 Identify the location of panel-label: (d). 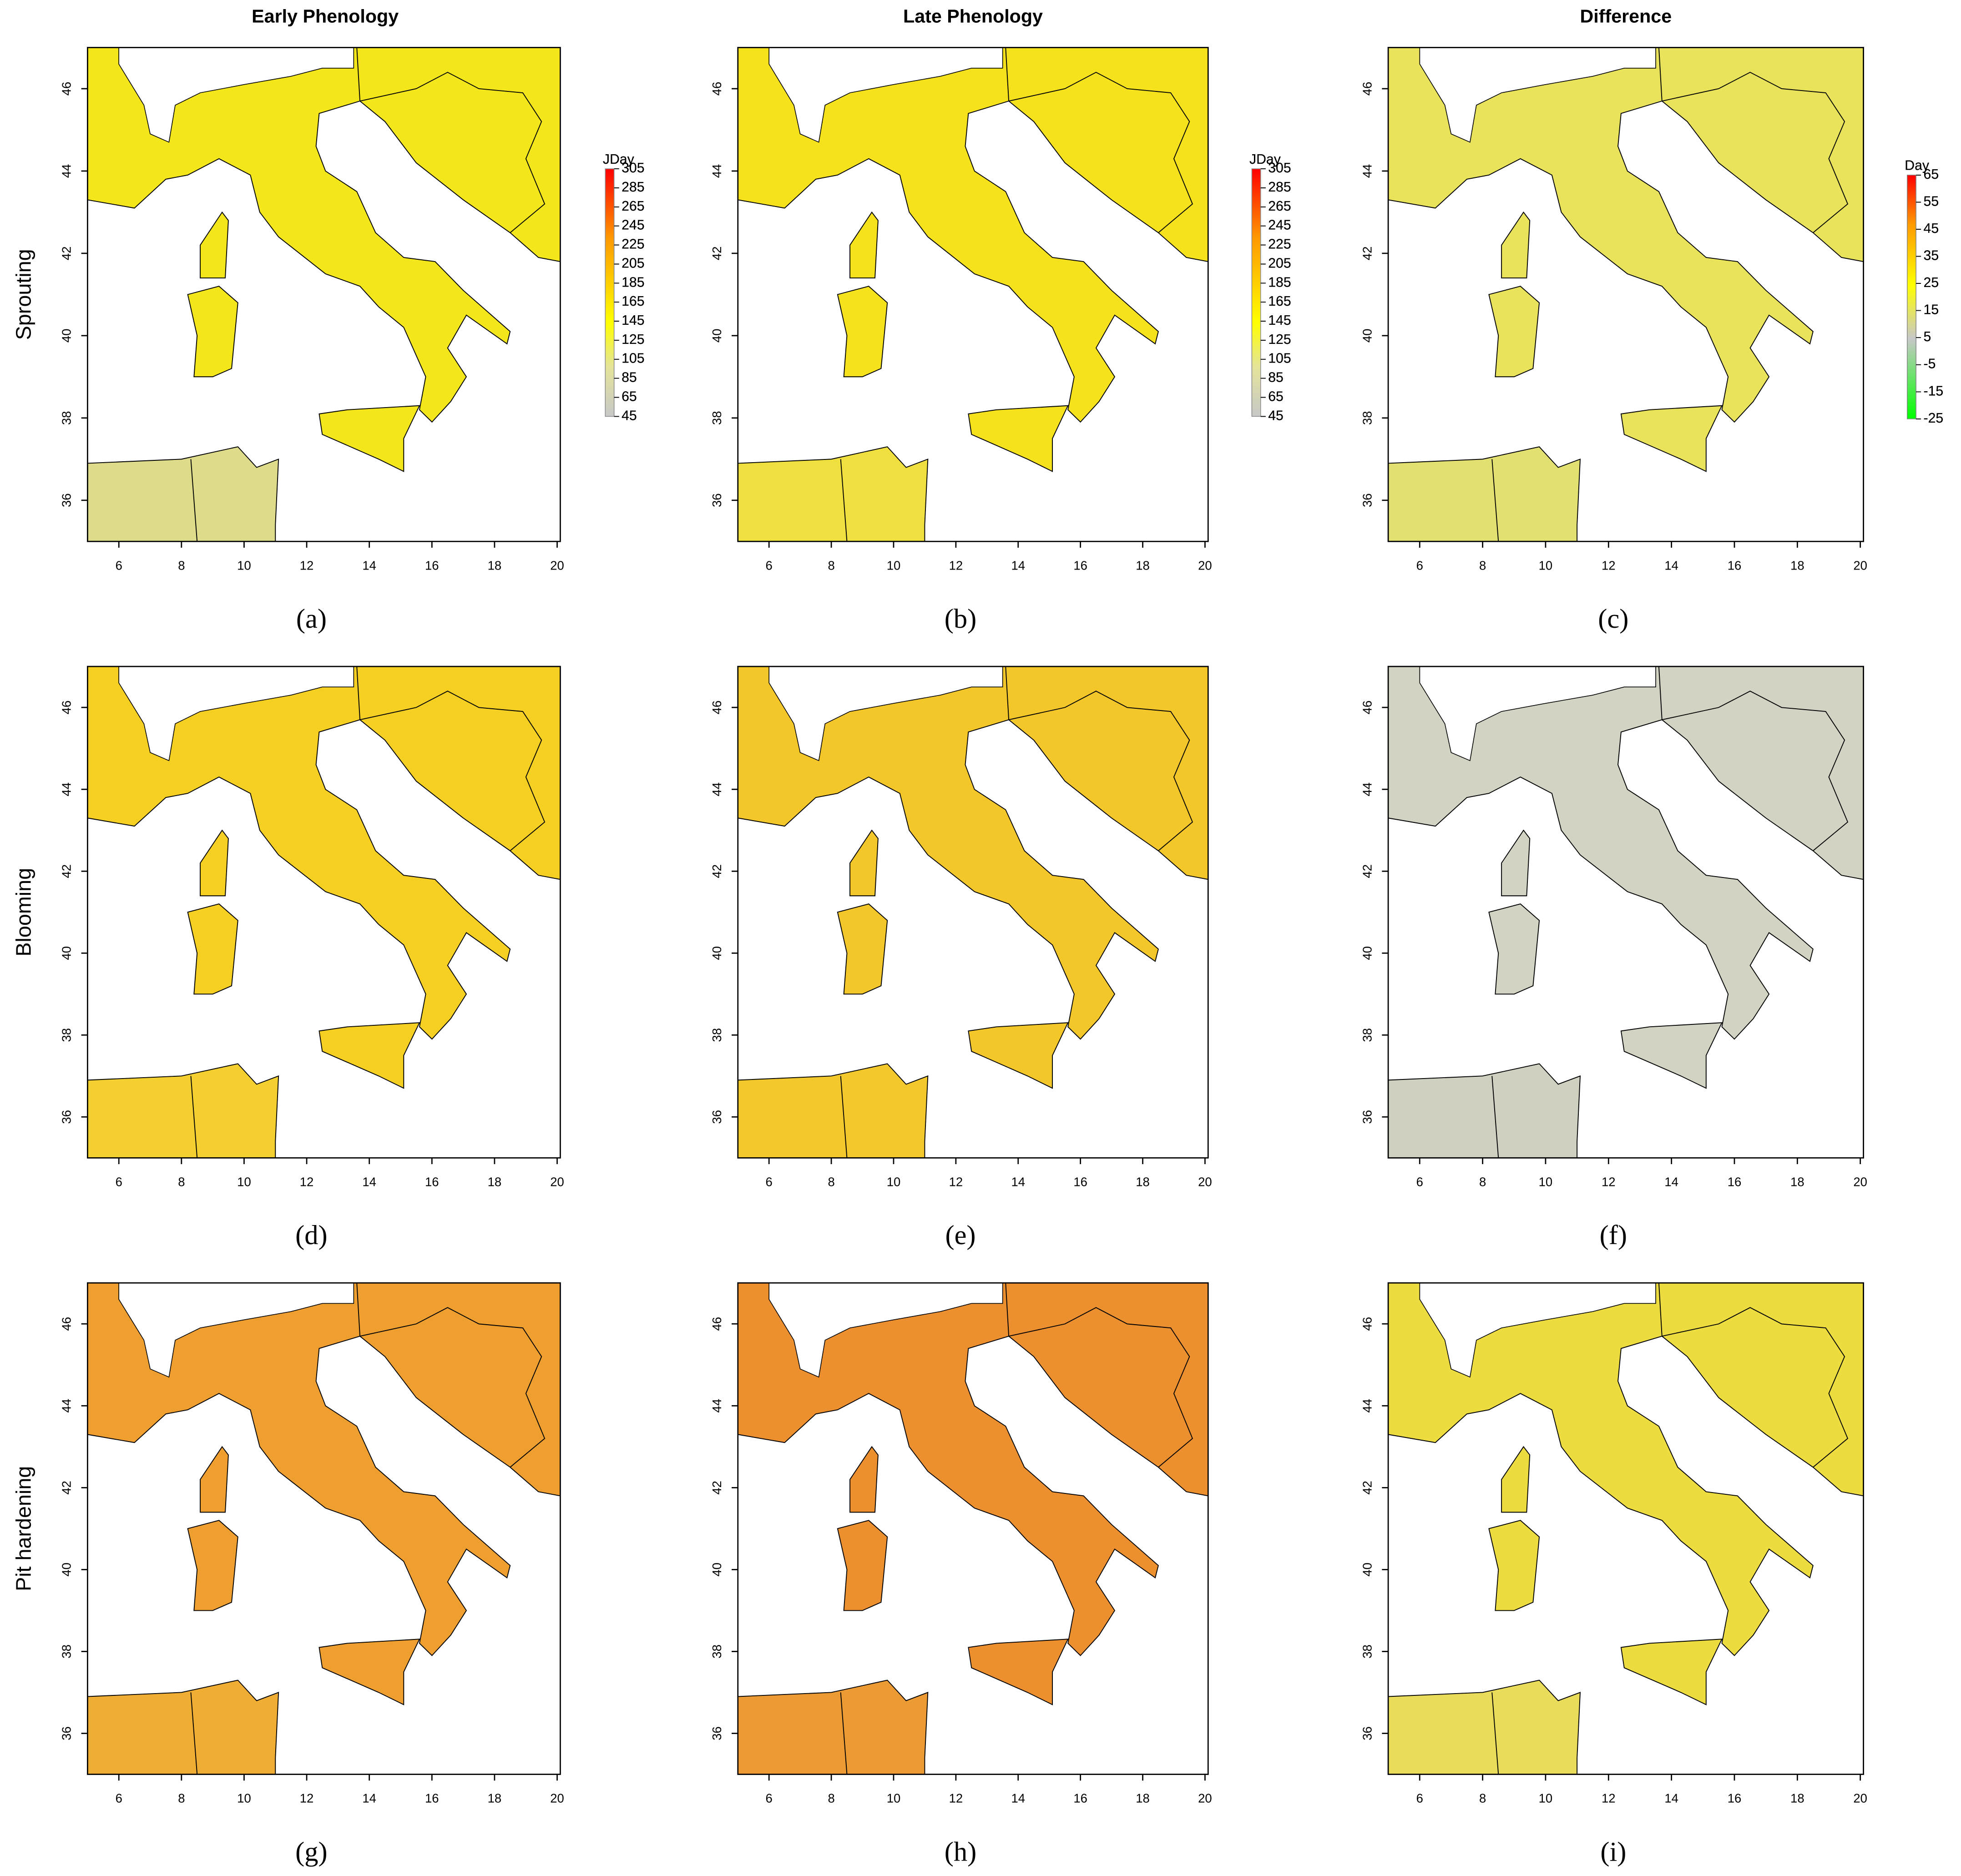
(311, 1235).